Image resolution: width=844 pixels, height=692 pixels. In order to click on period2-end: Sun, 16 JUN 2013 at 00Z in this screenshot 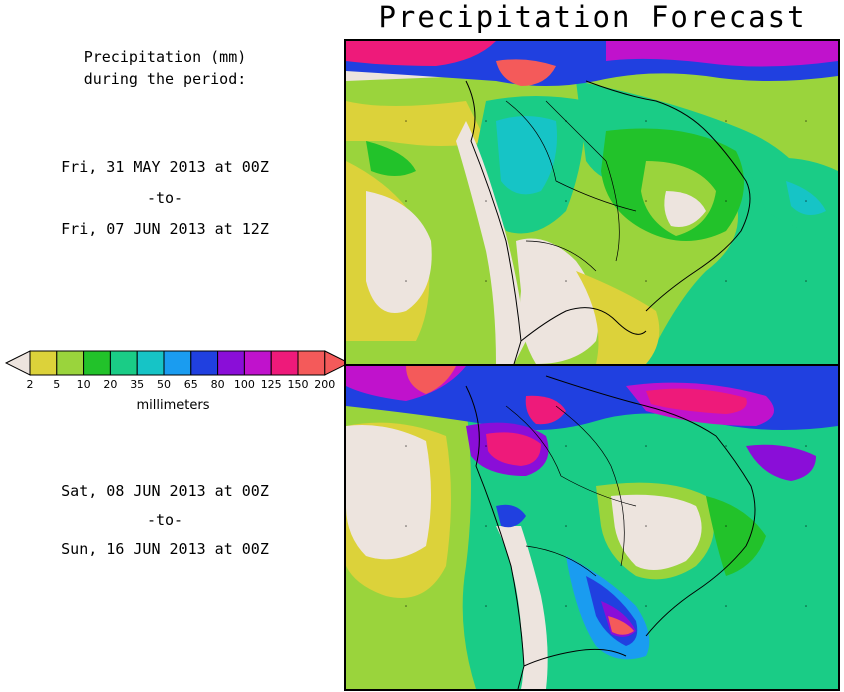, I will do `click(165, 549)`.